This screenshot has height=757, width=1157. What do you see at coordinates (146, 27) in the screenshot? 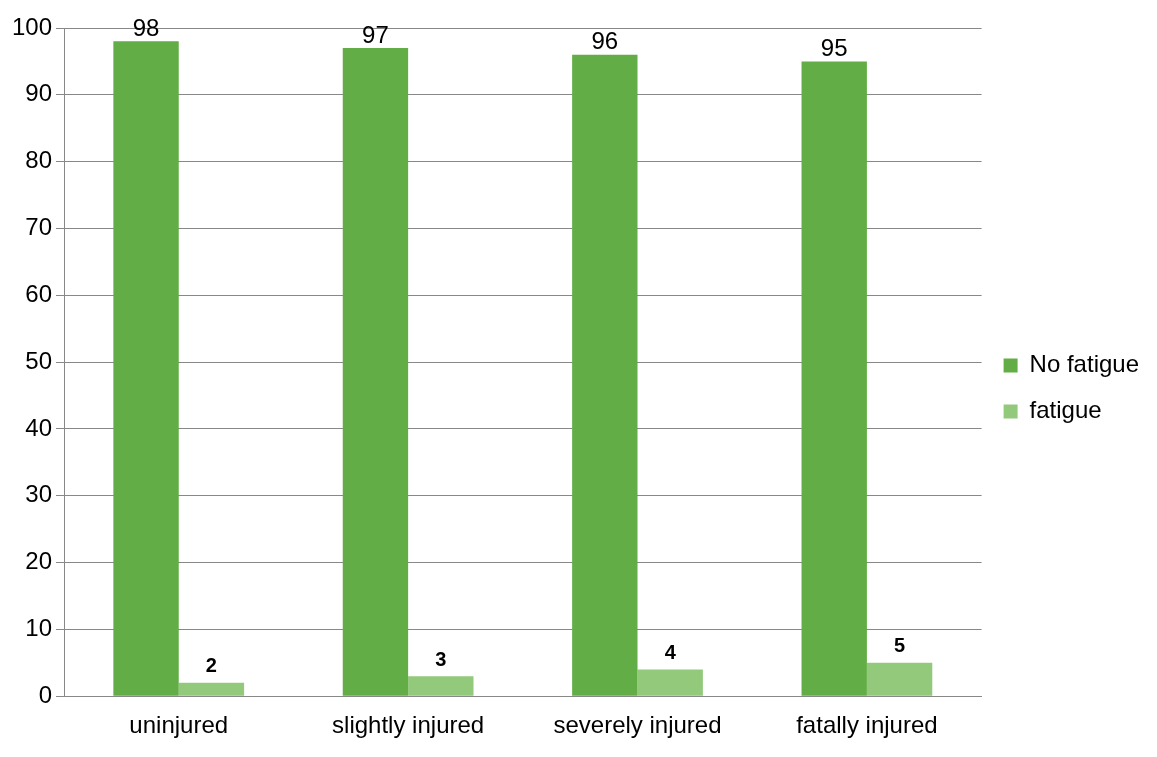
I see `data-label: 98` at bounding box center [146, 27].